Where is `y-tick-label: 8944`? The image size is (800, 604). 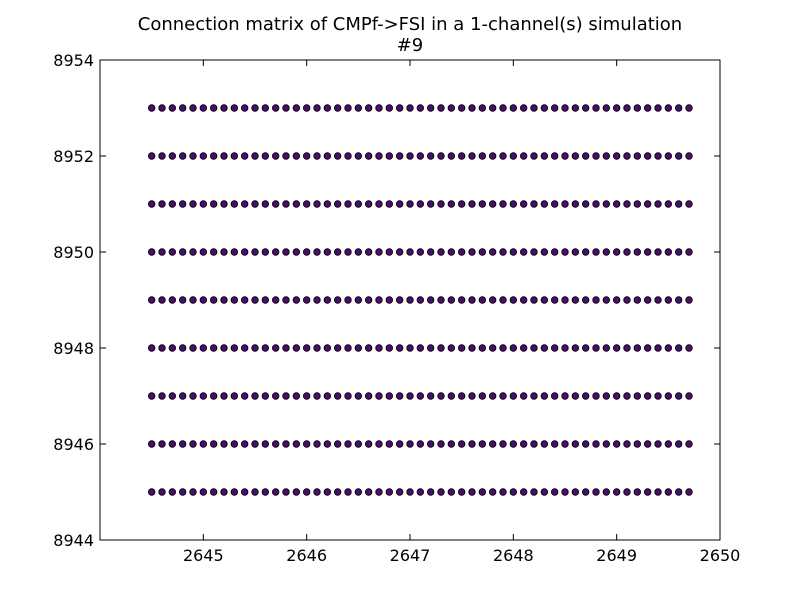 y-tick-label: 8944 is located at coordinates (73, 540).